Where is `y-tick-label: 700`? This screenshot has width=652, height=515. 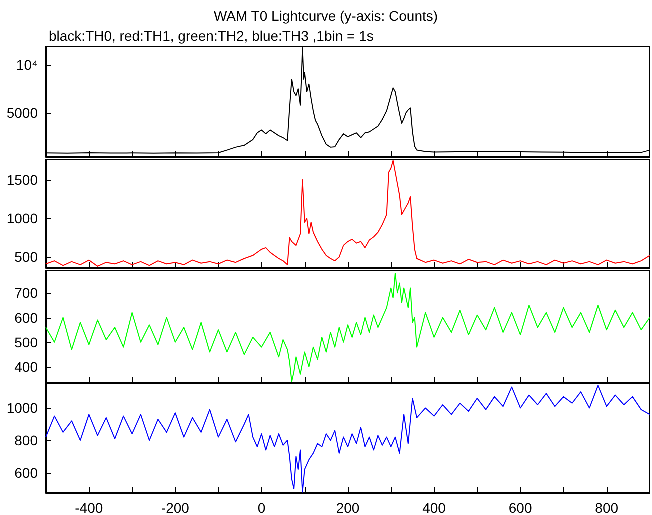 y-tick-label: 700 is located at coordinates (26, 293).